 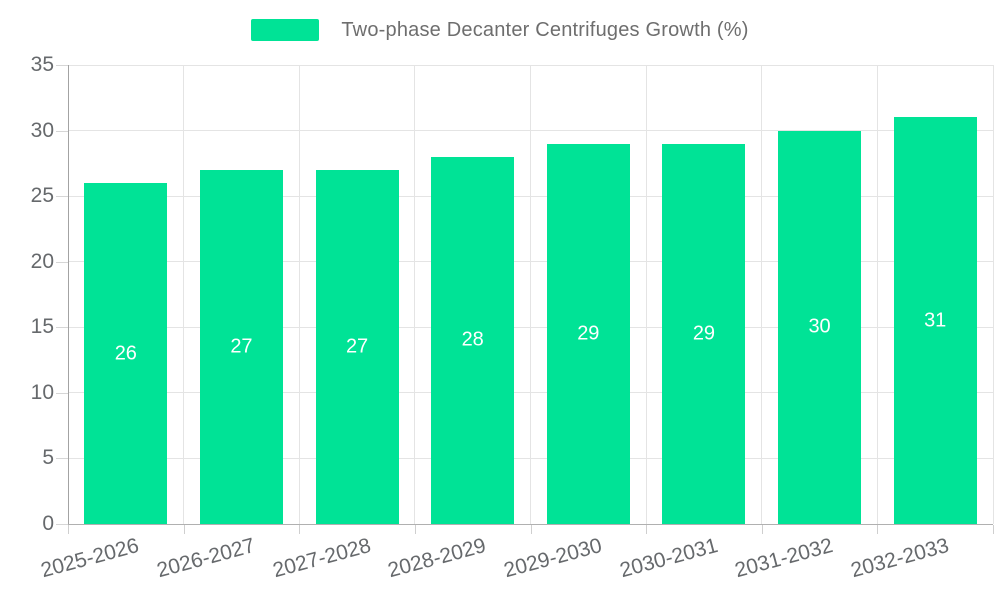 I want to click on x-category-label: 2032-2033, so click(x=900, y=558).